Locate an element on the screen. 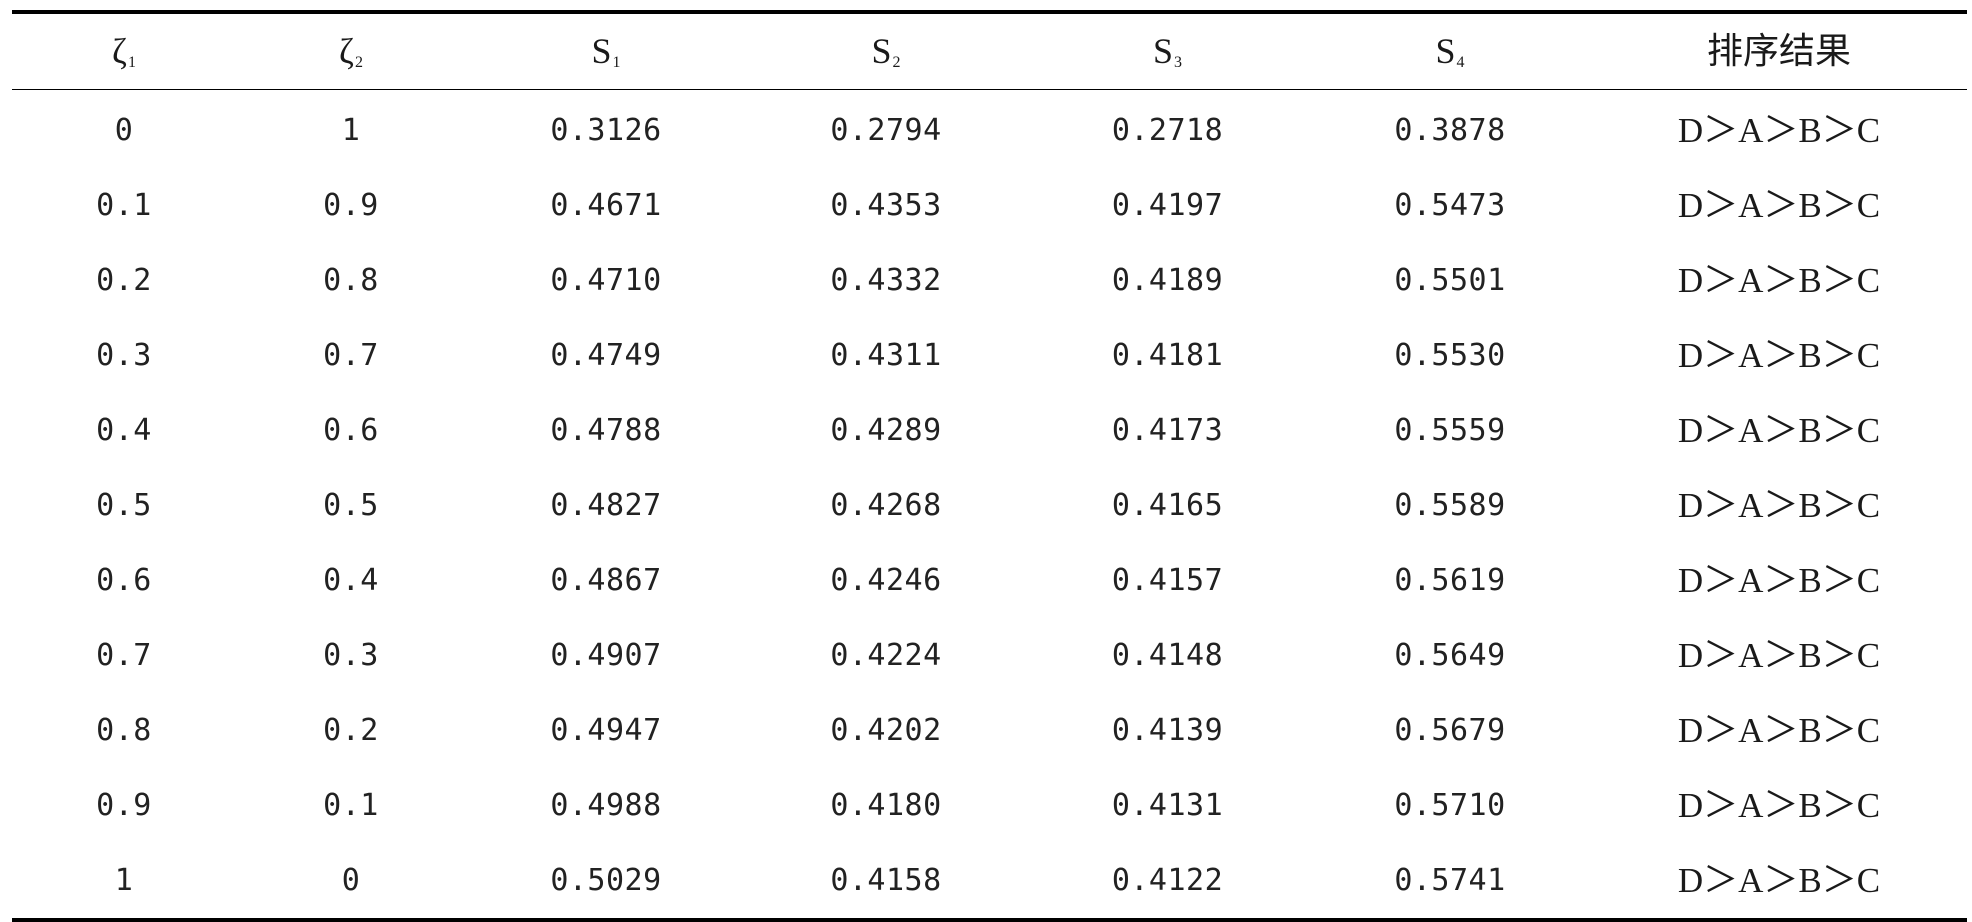  zeta-1-cell: 0 is located at coordinates (124, 130).